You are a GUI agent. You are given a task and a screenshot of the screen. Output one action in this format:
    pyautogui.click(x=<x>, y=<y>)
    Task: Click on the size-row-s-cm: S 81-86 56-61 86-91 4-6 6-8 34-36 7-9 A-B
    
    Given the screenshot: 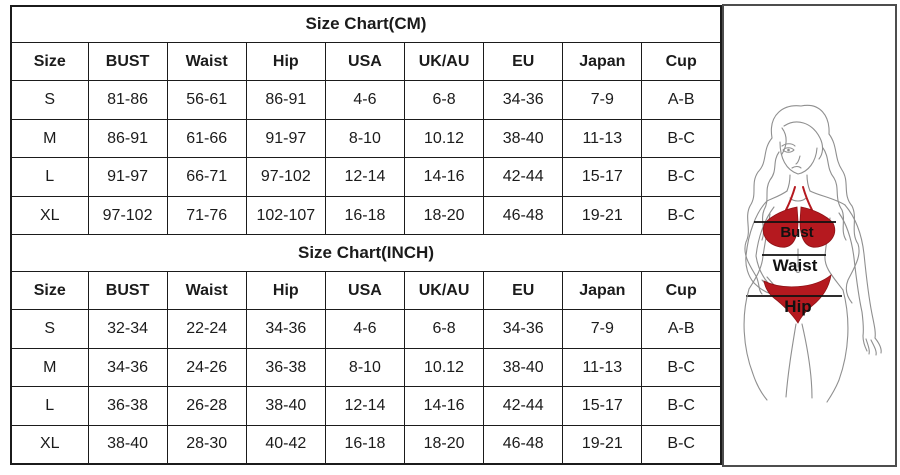 What is the action you would take?
    pyautogui.click(x=366, y=100)
    